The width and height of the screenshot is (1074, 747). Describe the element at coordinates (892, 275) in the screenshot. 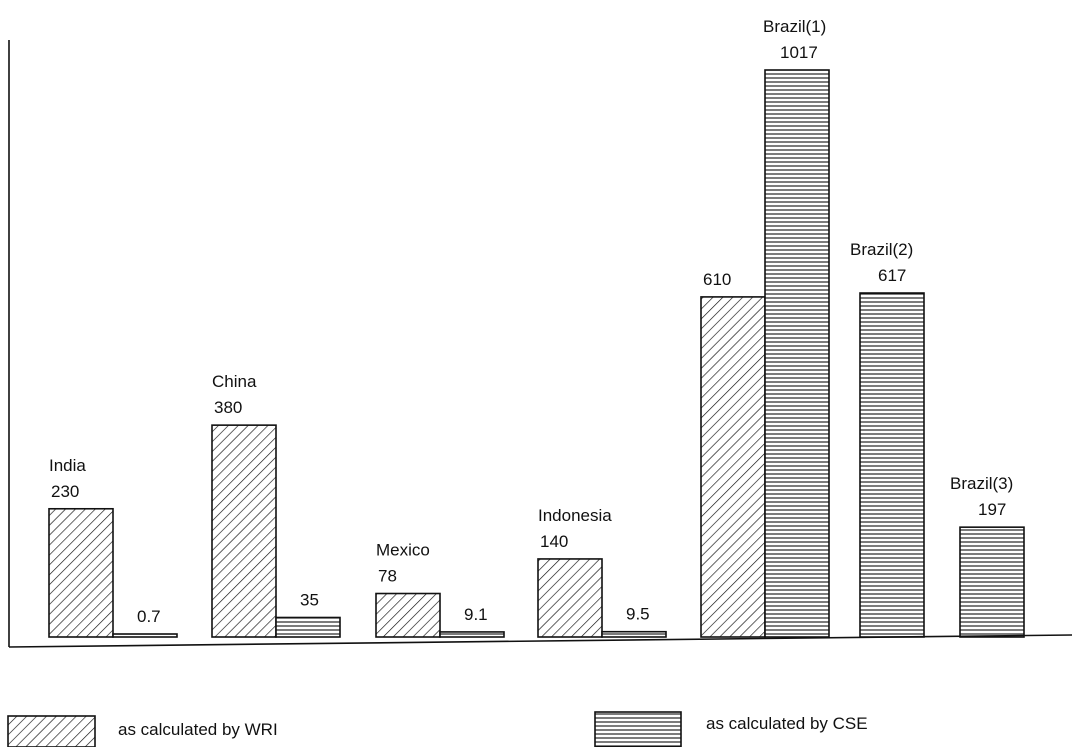

I see `value-label-brazil-2--series-1: 617` at that location.